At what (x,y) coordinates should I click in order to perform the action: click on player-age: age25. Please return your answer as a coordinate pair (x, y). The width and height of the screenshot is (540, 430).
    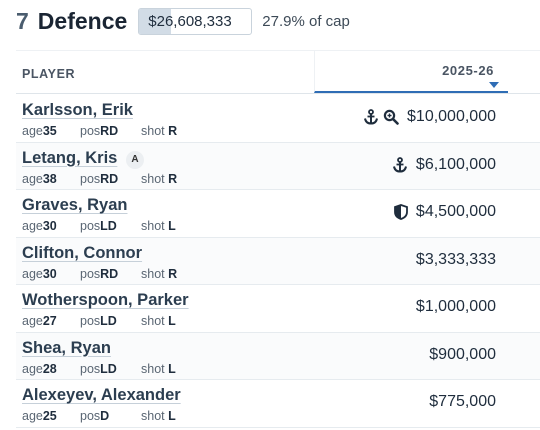
    Looking at the image, I should click on (39, 416).